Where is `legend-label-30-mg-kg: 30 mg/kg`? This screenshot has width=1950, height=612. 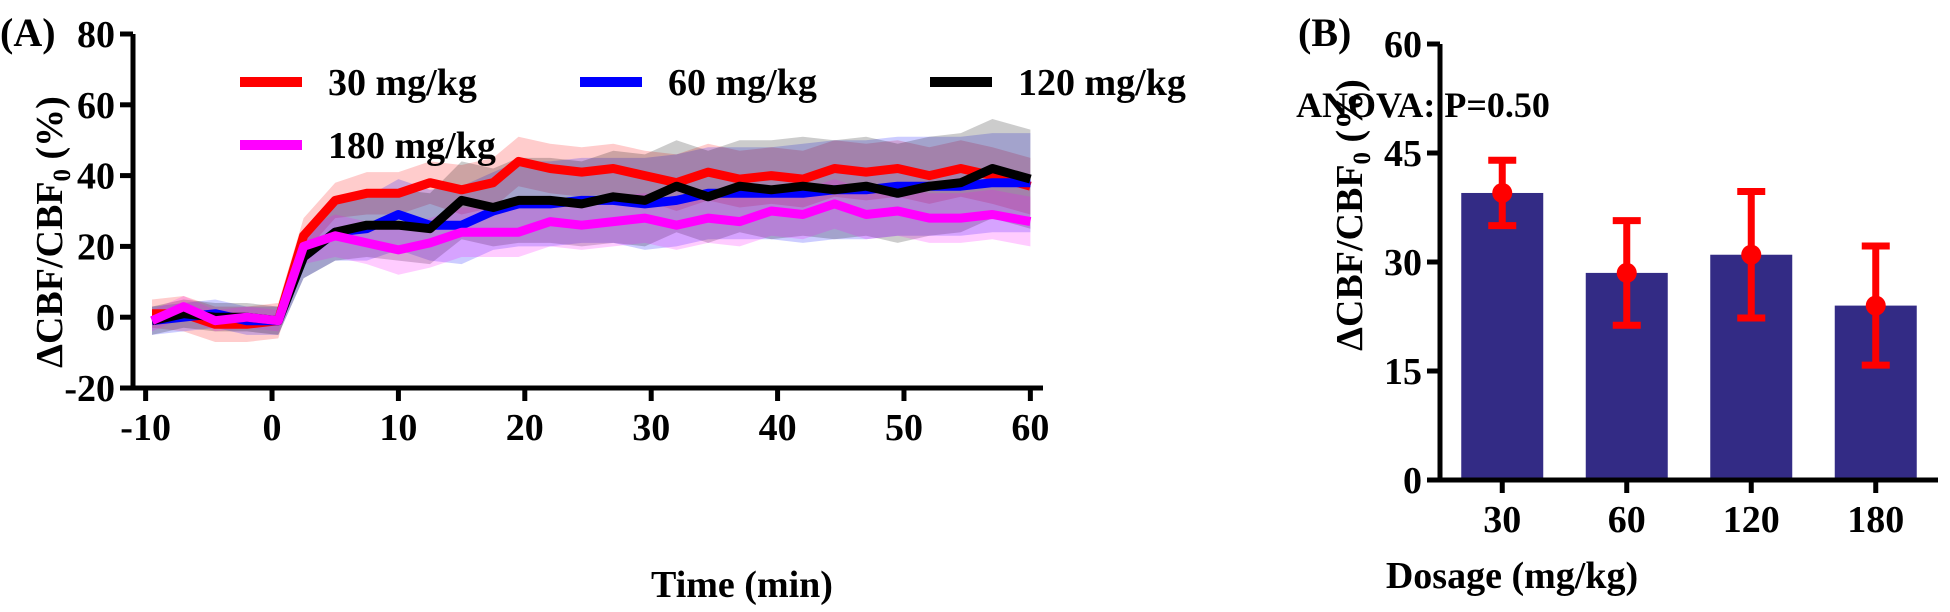 legend-label-30-mg-kg: 30 mg/kg is located at coordinates (402, 83).